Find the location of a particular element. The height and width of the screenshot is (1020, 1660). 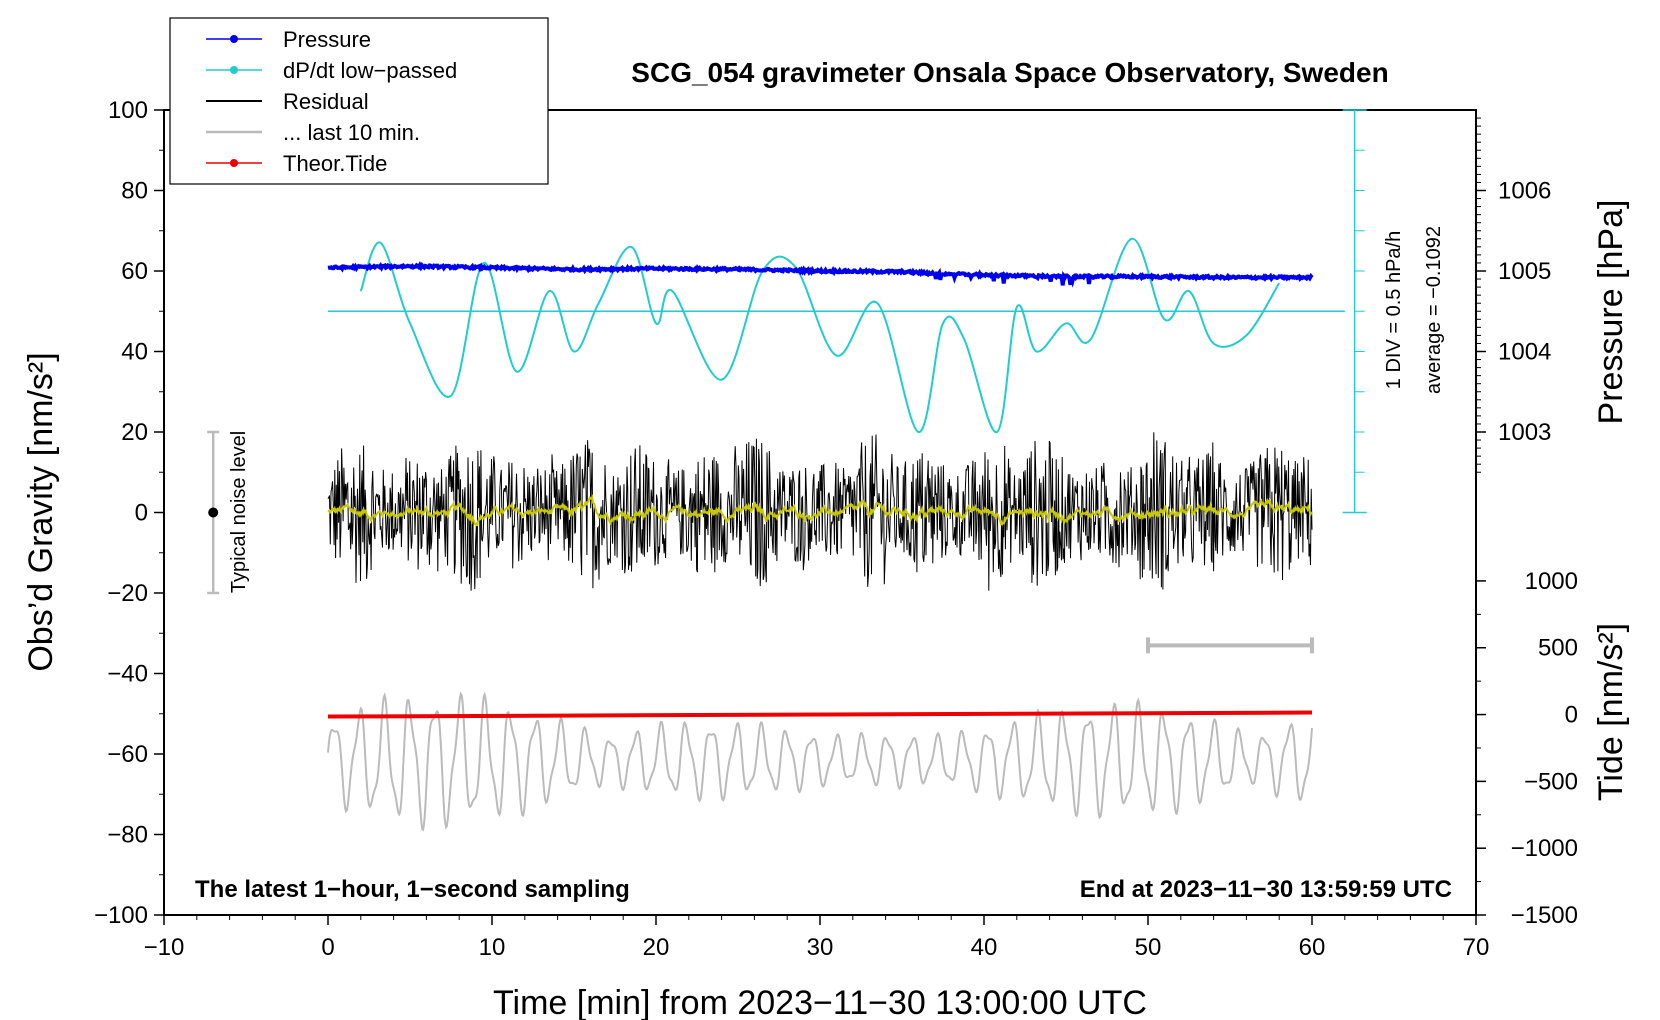

y-left-tick-label: −40 is located at coordinates (127, 674).